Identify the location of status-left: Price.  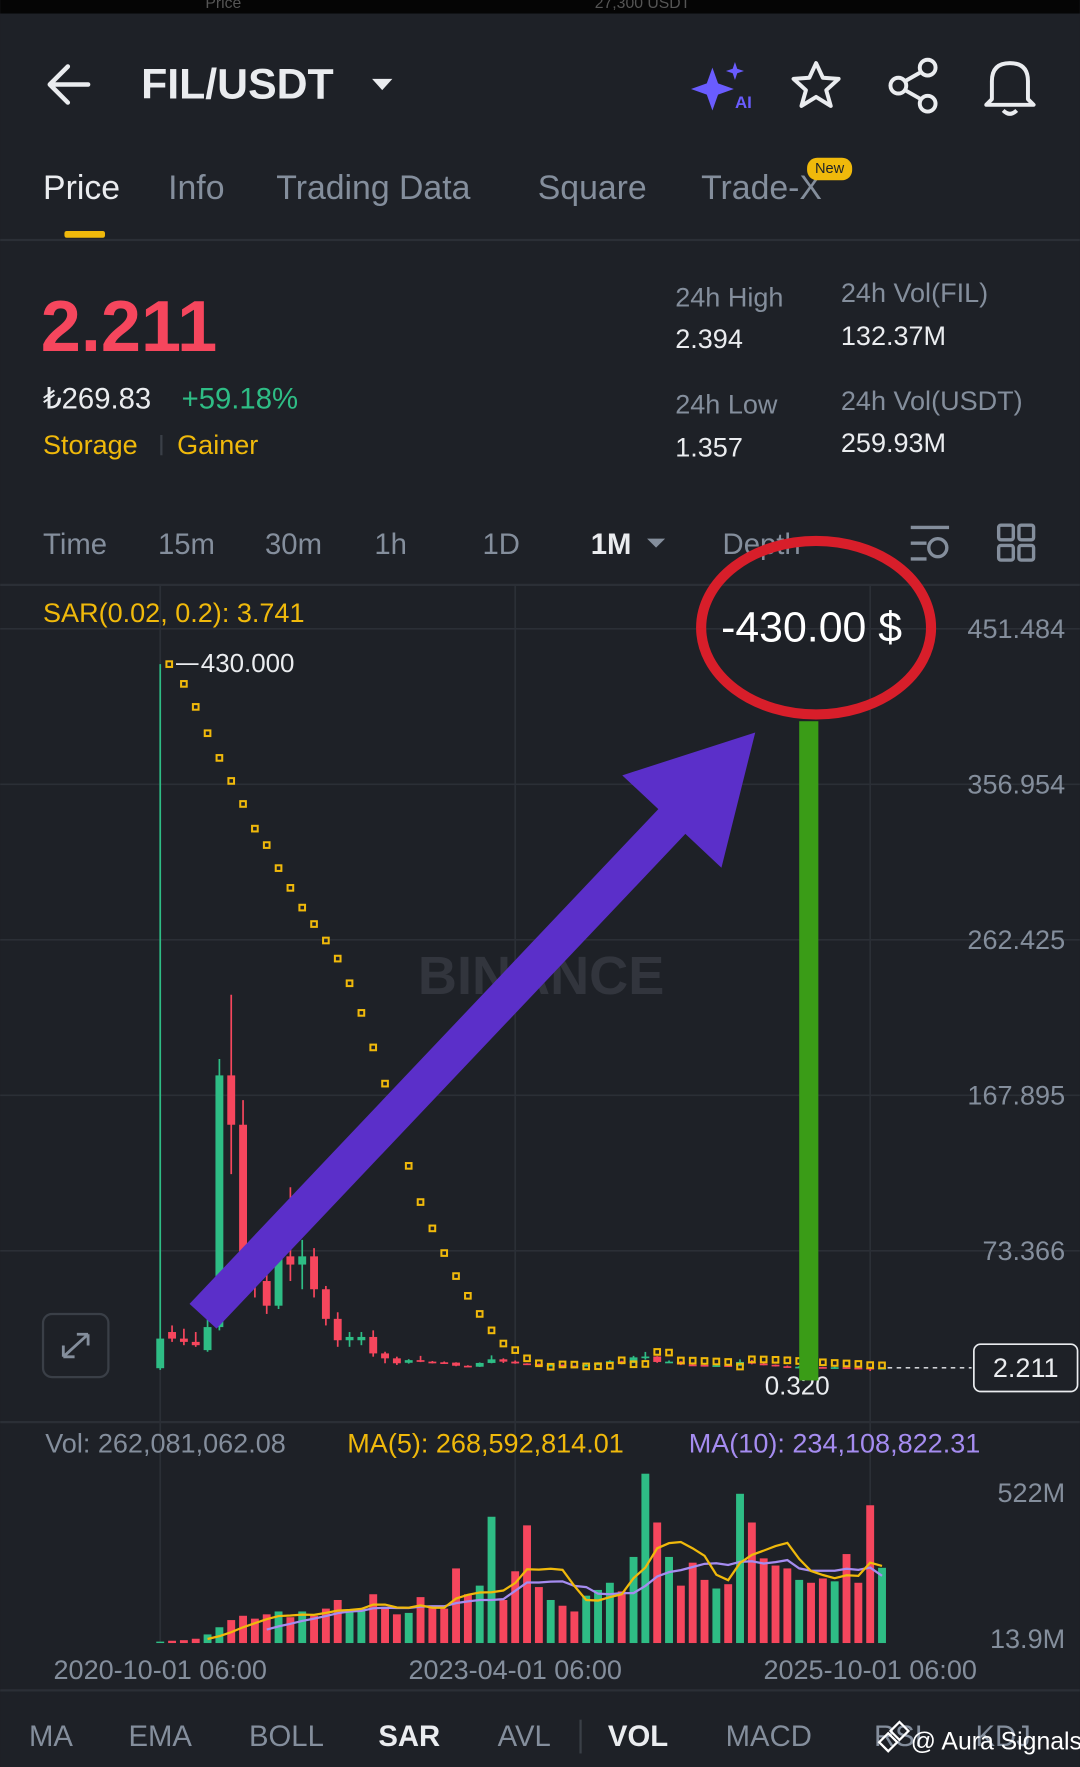
(223, 6).